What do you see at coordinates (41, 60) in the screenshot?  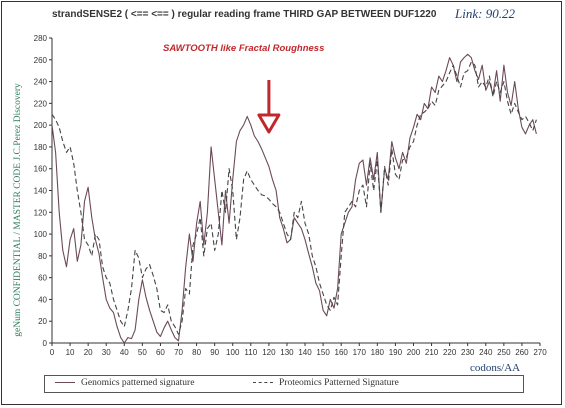 I see `y-tick-label: 260` at bounding box center [41, 60].